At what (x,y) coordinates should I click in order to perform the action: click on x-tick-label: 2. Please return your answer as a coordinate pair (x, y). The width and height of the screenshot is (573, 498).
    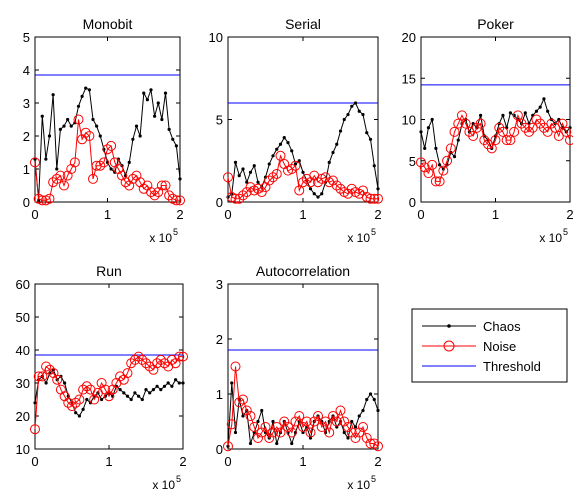
    Looking at the image, I should click on (569, 214).